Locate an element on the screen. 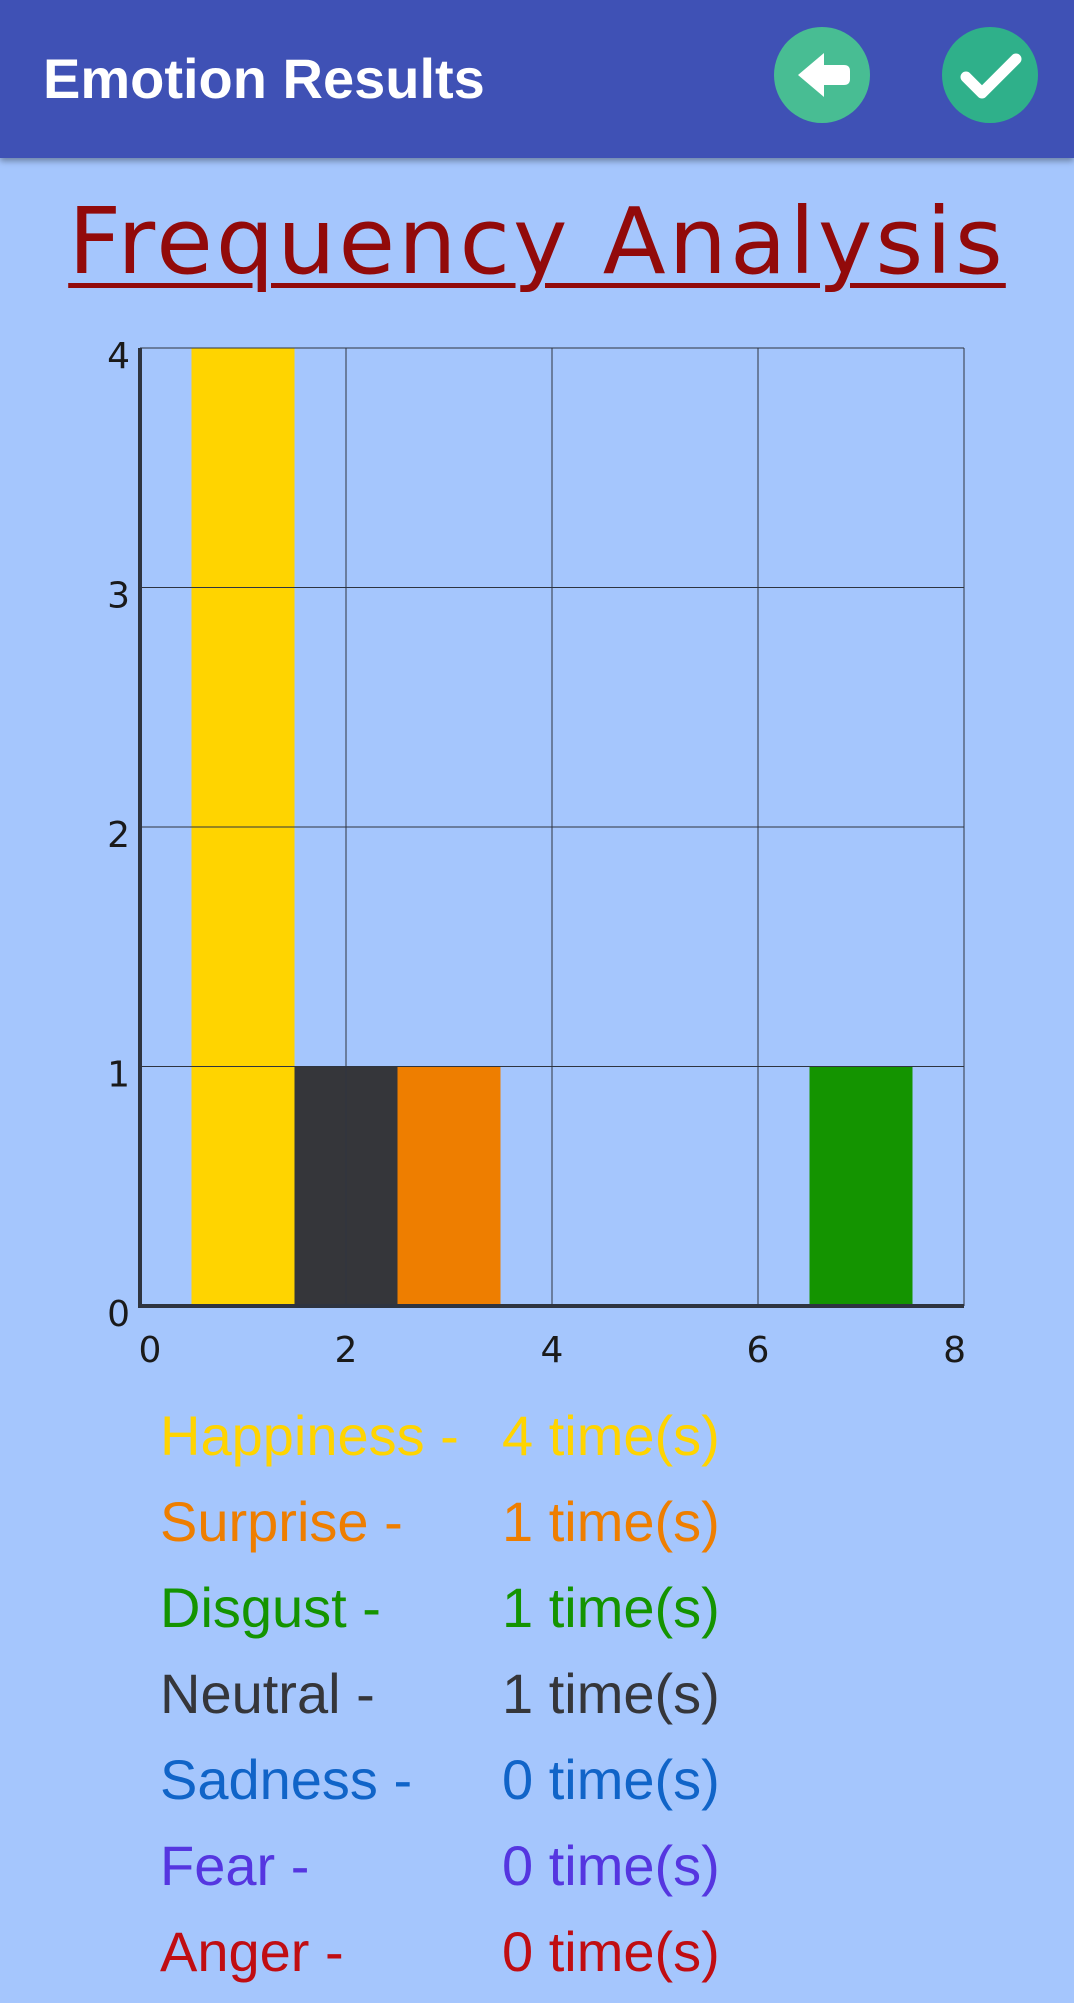  legend-row: Anger - 0 time(s) is located at coordinates (510, 1952).